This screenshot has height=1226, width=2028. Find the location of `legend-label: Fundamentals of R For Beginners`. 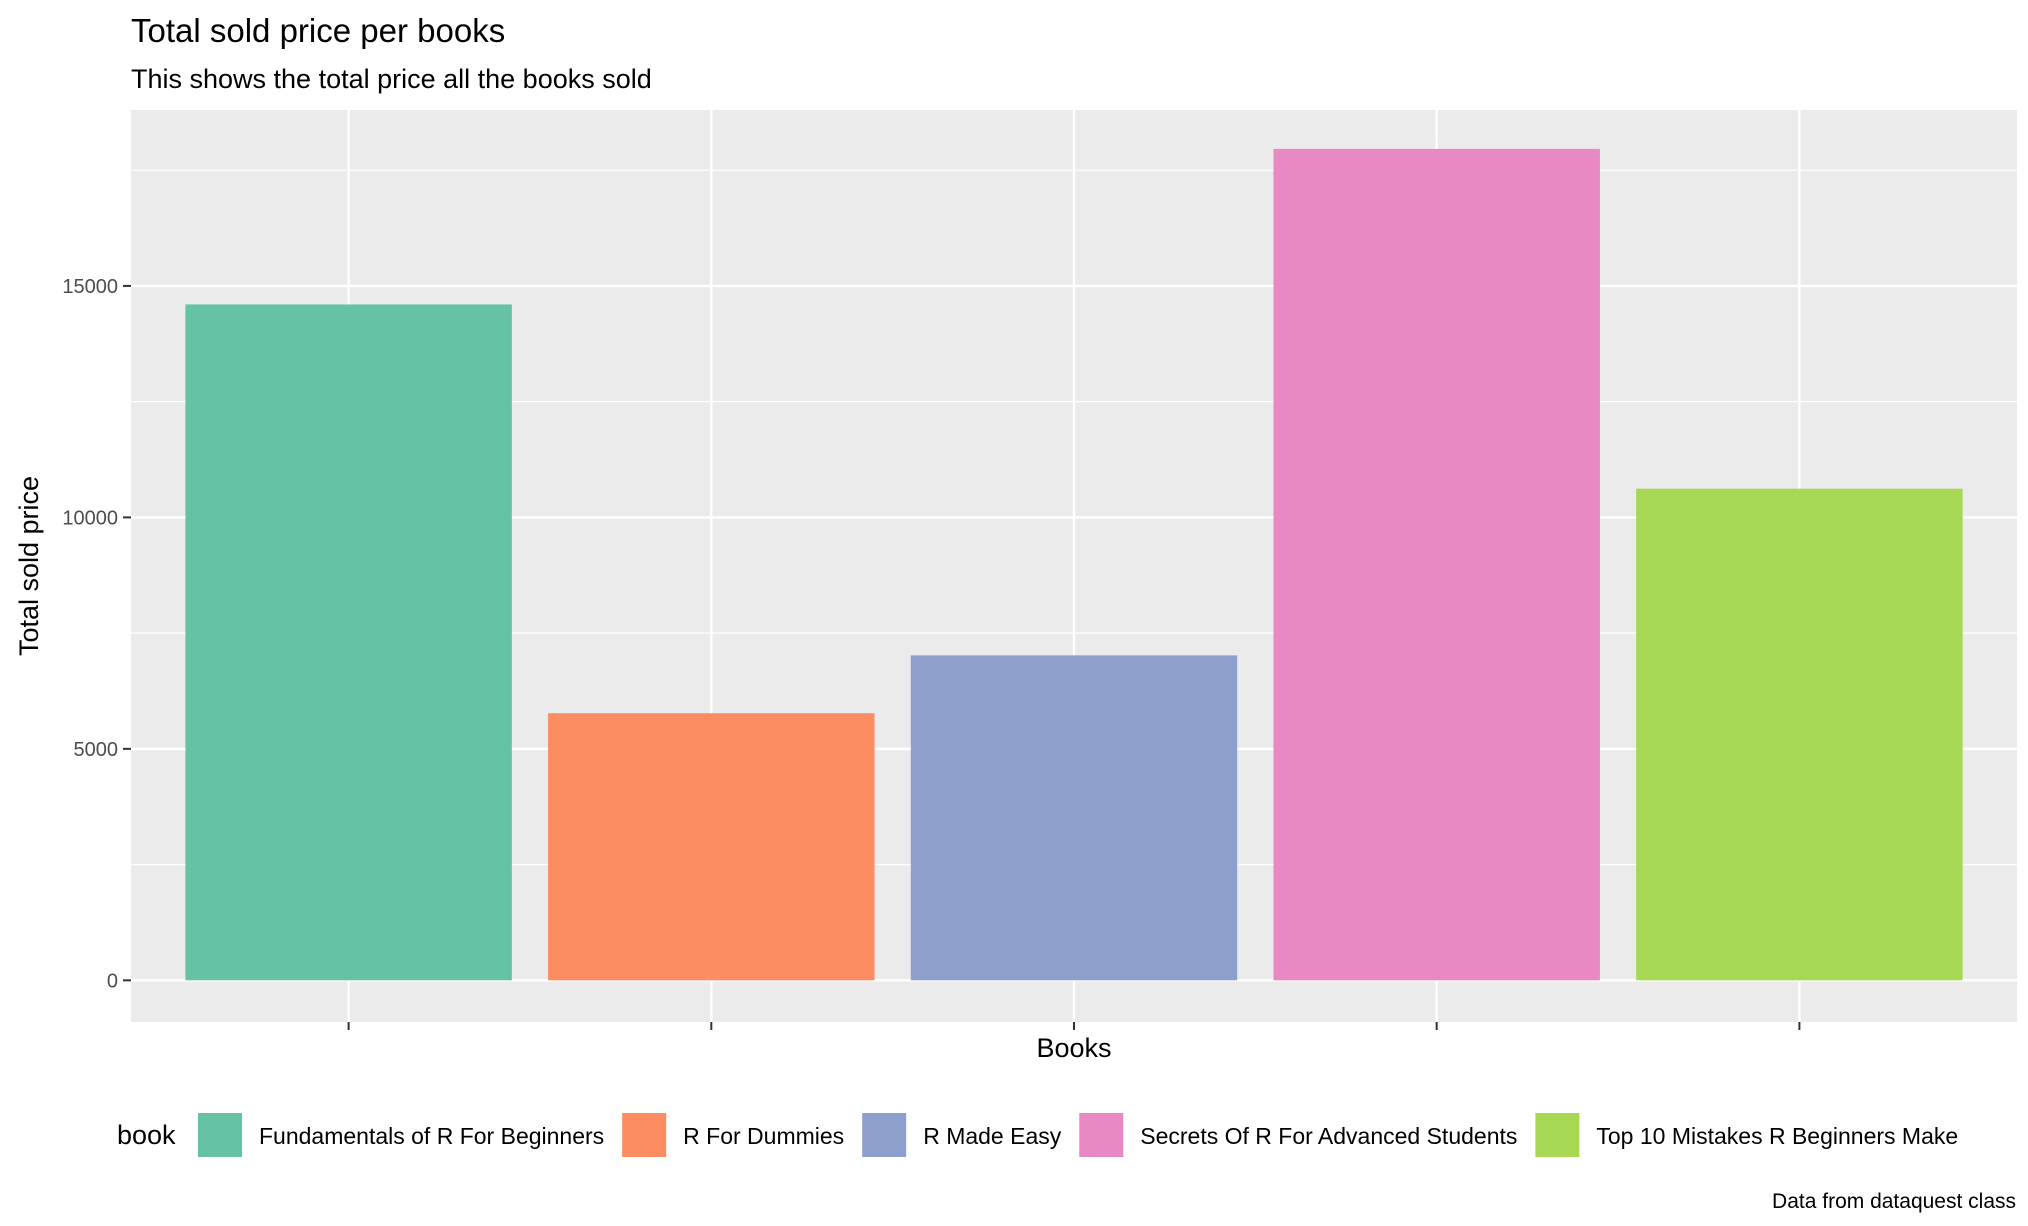

legend-label: Fundamentals of R For Beginners is located at coordinates (431, 1136).